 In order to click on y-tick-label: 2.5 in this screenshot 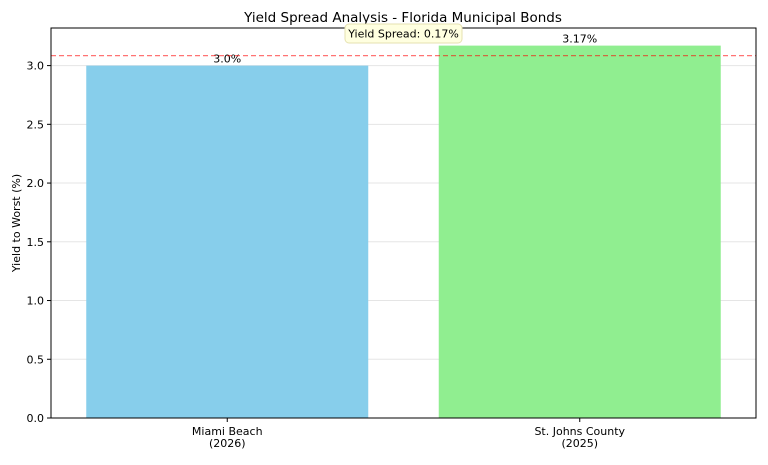, I will do `click(36, 124)`.